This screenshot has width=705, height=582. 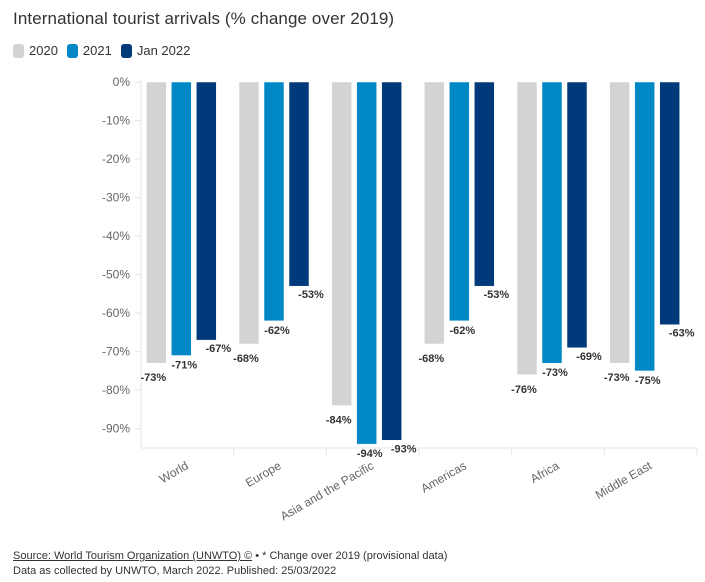 What do you see at coordinates (206, 211) in the screenshot?
I see `bar-jan-2022-world` at bounding box center [206, 211].